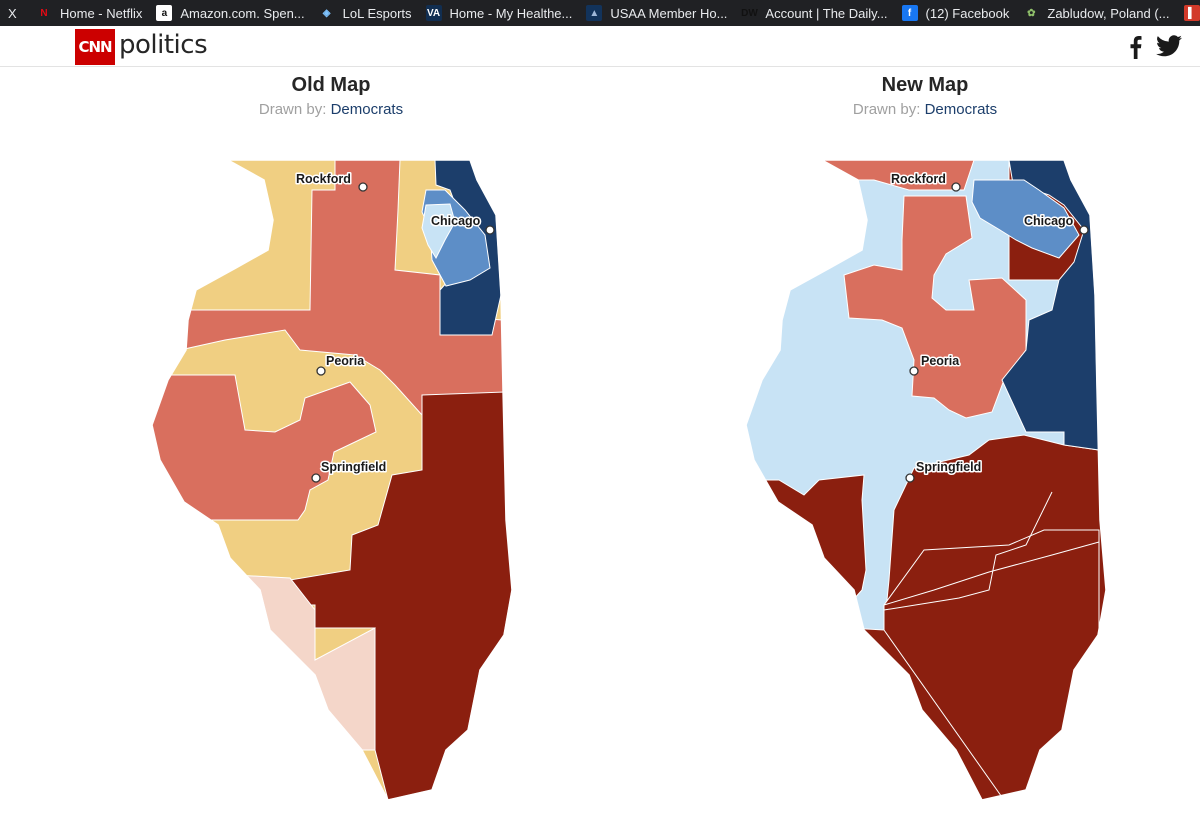 The height and width of the screenshot is (838, 1200). I want to click on va-icon: VA, so click(433, 13).